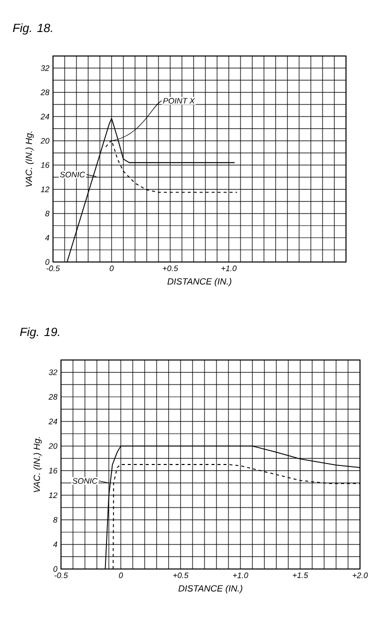 Image resolution: width=375 pixels, height=618 pixels. Describe the element at coordinates (40, 333) in the screenshot. I see `chart-title: Fig. 19.` at that location.